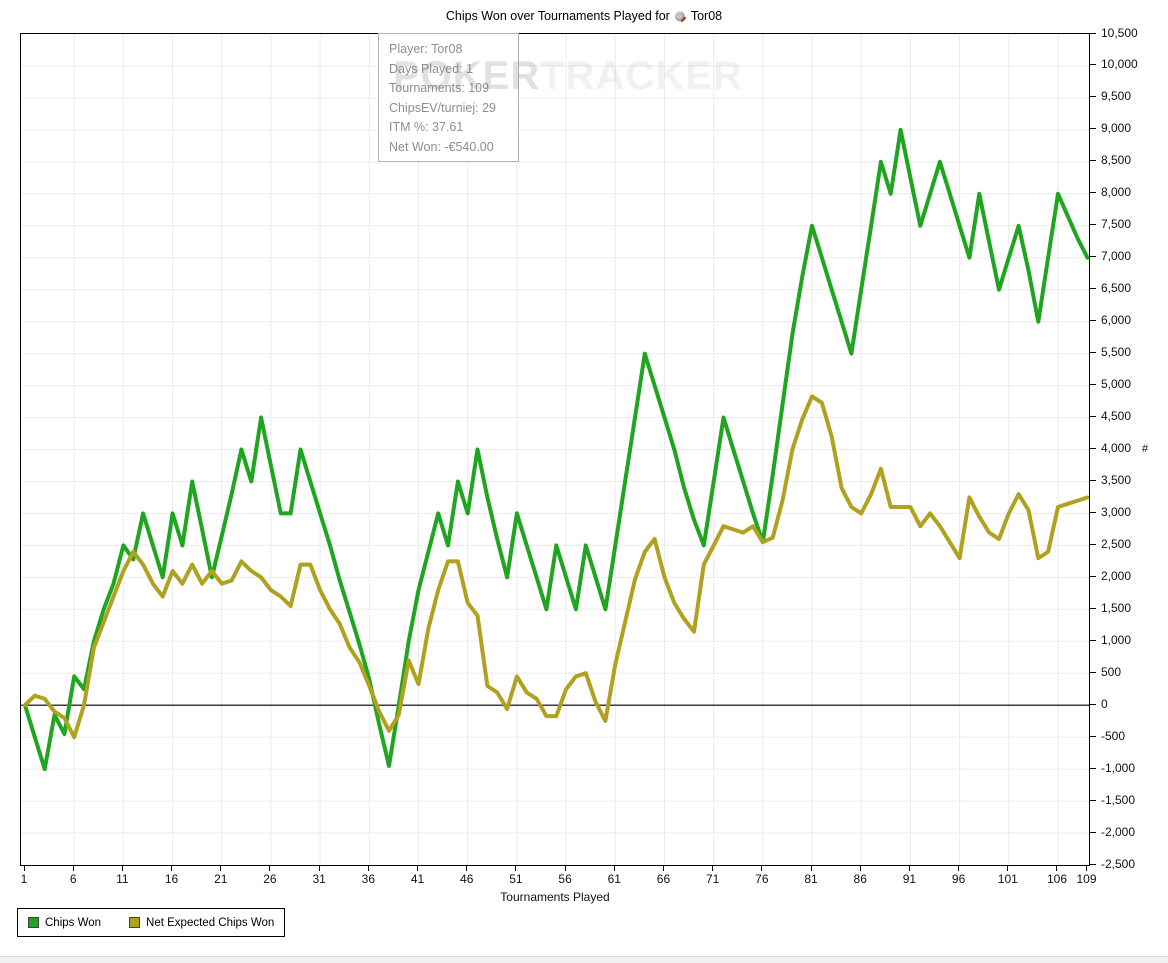 The height and width of the screenshot is (963, 1168). What do you see at coordinates (1116, 416) in the screenshot?
I see `y-tick-label: 4,500` at bounding box center [1116, 416].